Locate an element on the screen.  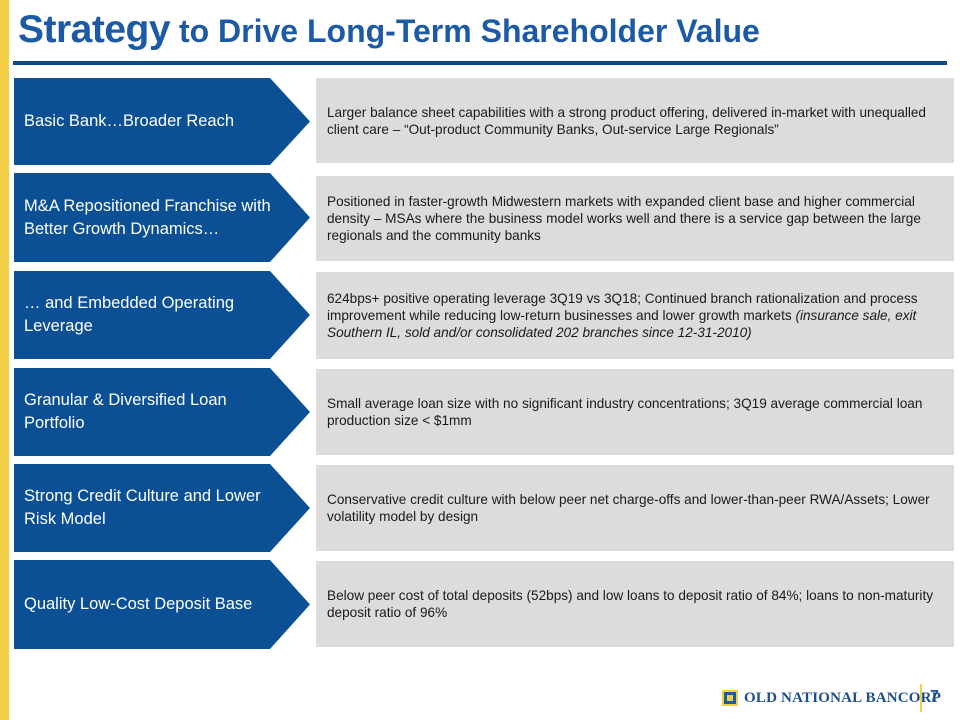
slide-title-strong: Strategy is located at coordinates (94, 29).